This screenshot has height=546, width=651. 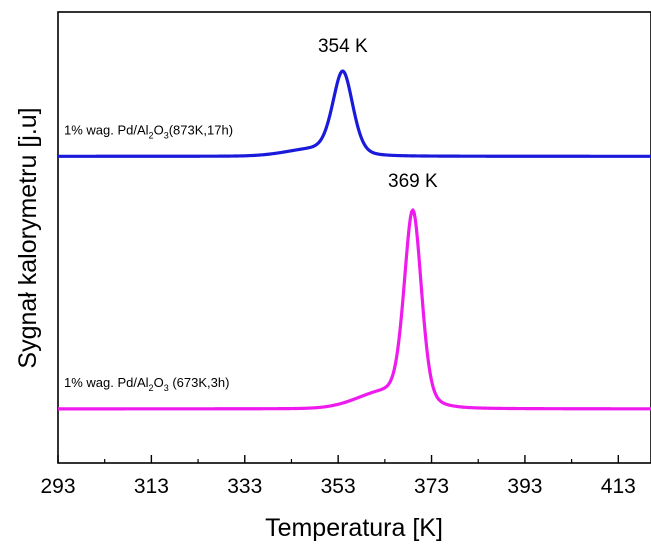 I want to click on peak-label: 354 K, so click(x=343, y=46).